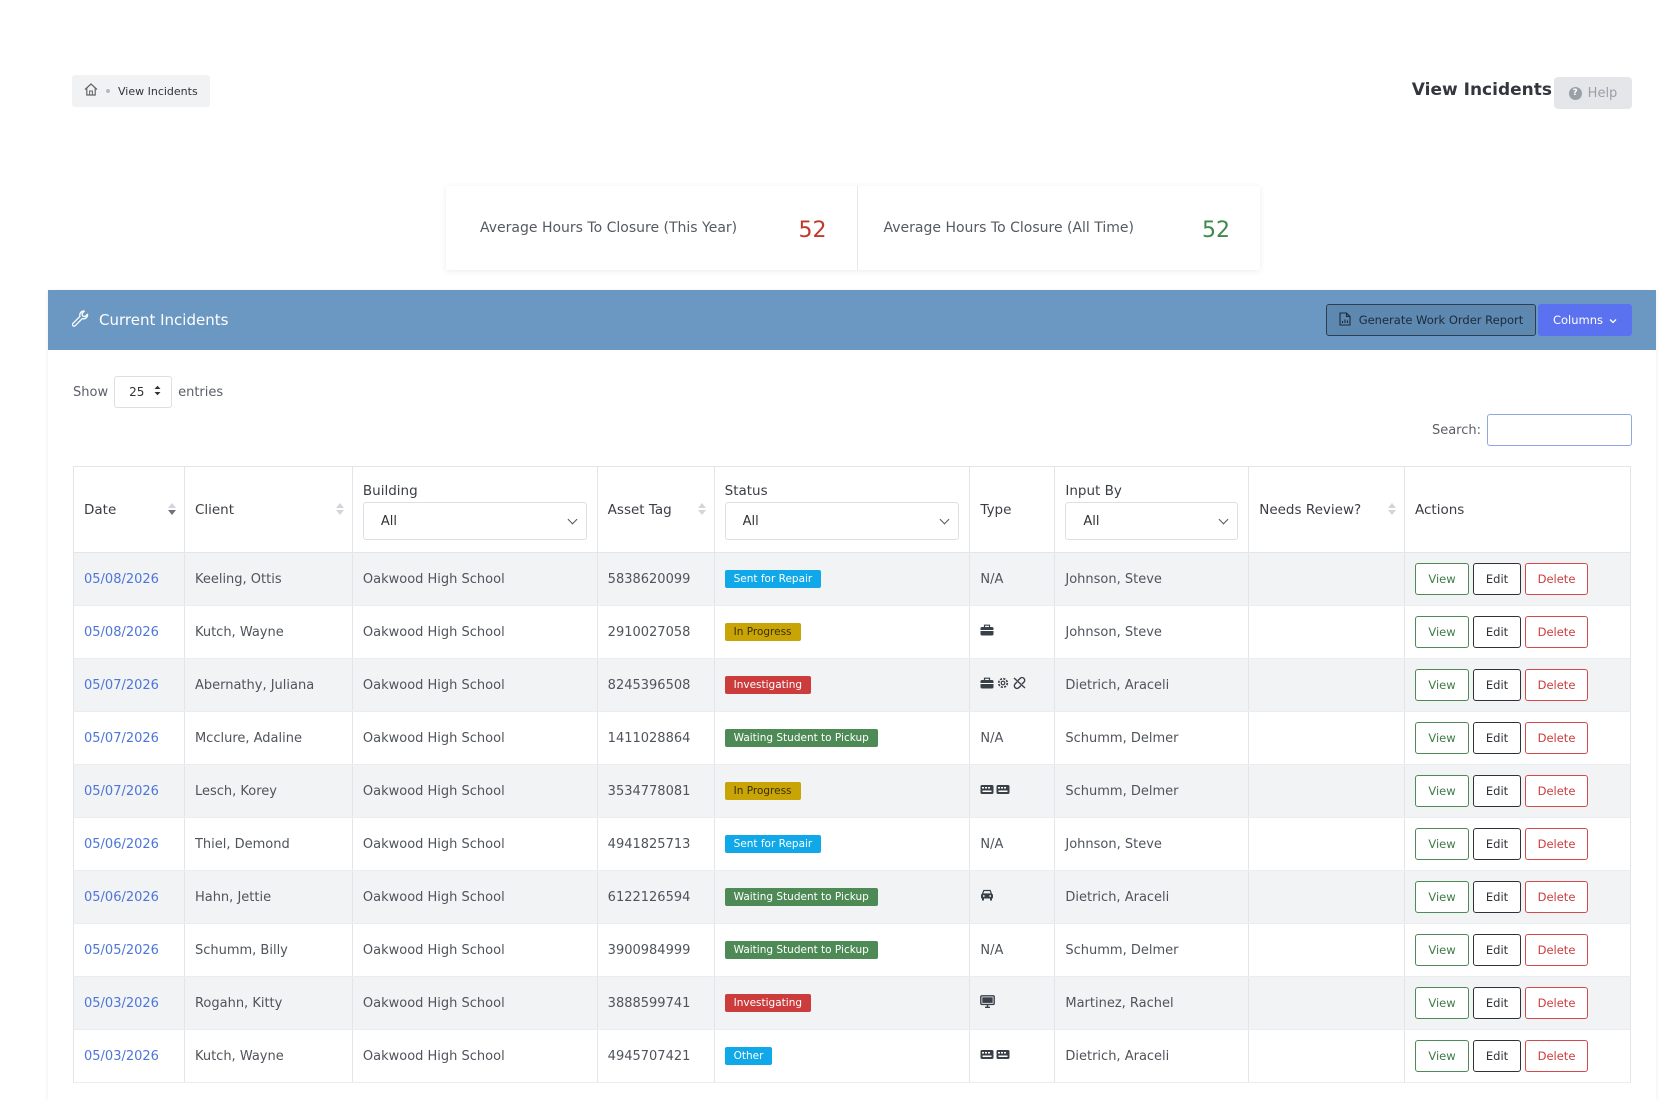  What do you see at coordinates (842, 791) in the screenshot?
I see `cell-status: In Progress` at bounding box center [842, 791].